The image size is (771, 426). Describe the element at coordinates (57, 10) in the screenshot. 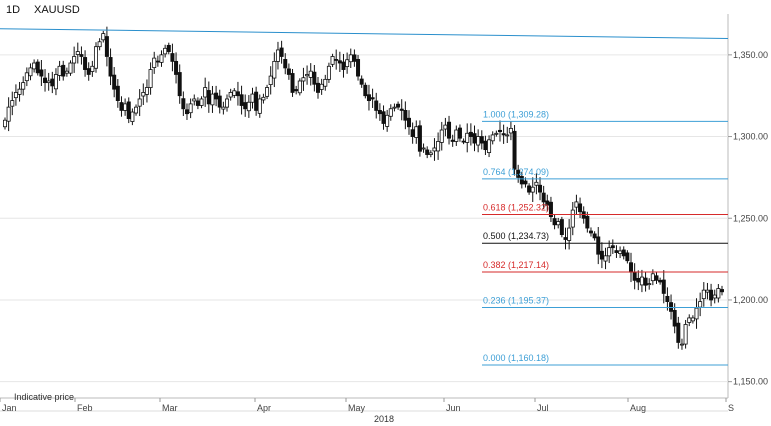

I see `symbol-label: XAUUSD` at that location.